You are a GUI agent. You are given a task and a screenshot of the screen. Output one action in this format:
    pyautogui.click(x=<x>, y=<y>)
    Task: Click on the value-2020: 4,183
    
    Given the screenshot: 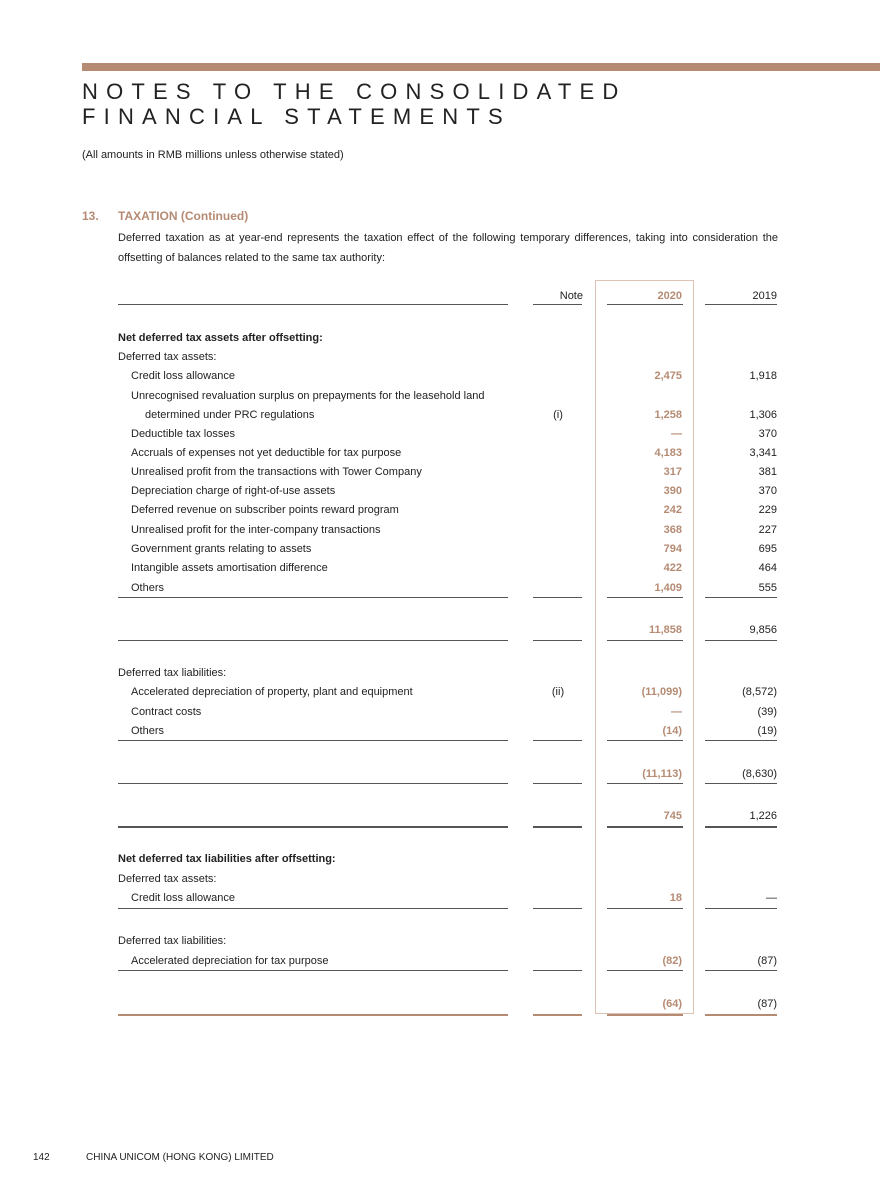 What is the action you would take?
    pyautogui.click(x=668, y=453)
    